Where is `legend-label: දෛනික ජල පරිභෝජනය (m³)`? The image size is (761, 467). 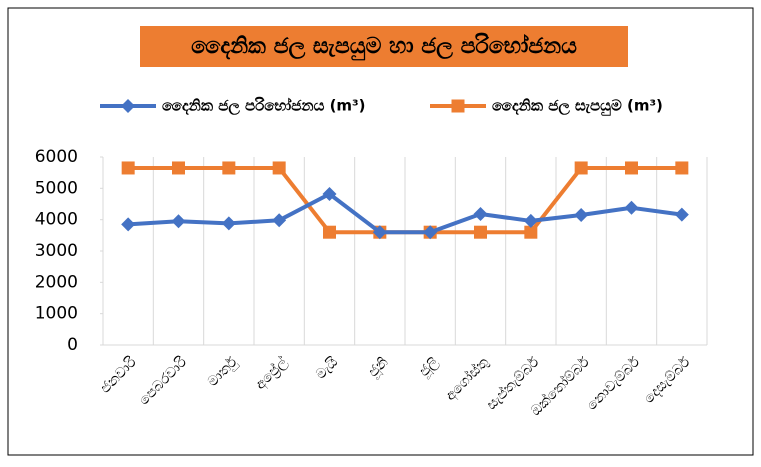
legend-label: දෛනික ජල පරිභෝජනය (m³) is located at coordinates (263, 106).